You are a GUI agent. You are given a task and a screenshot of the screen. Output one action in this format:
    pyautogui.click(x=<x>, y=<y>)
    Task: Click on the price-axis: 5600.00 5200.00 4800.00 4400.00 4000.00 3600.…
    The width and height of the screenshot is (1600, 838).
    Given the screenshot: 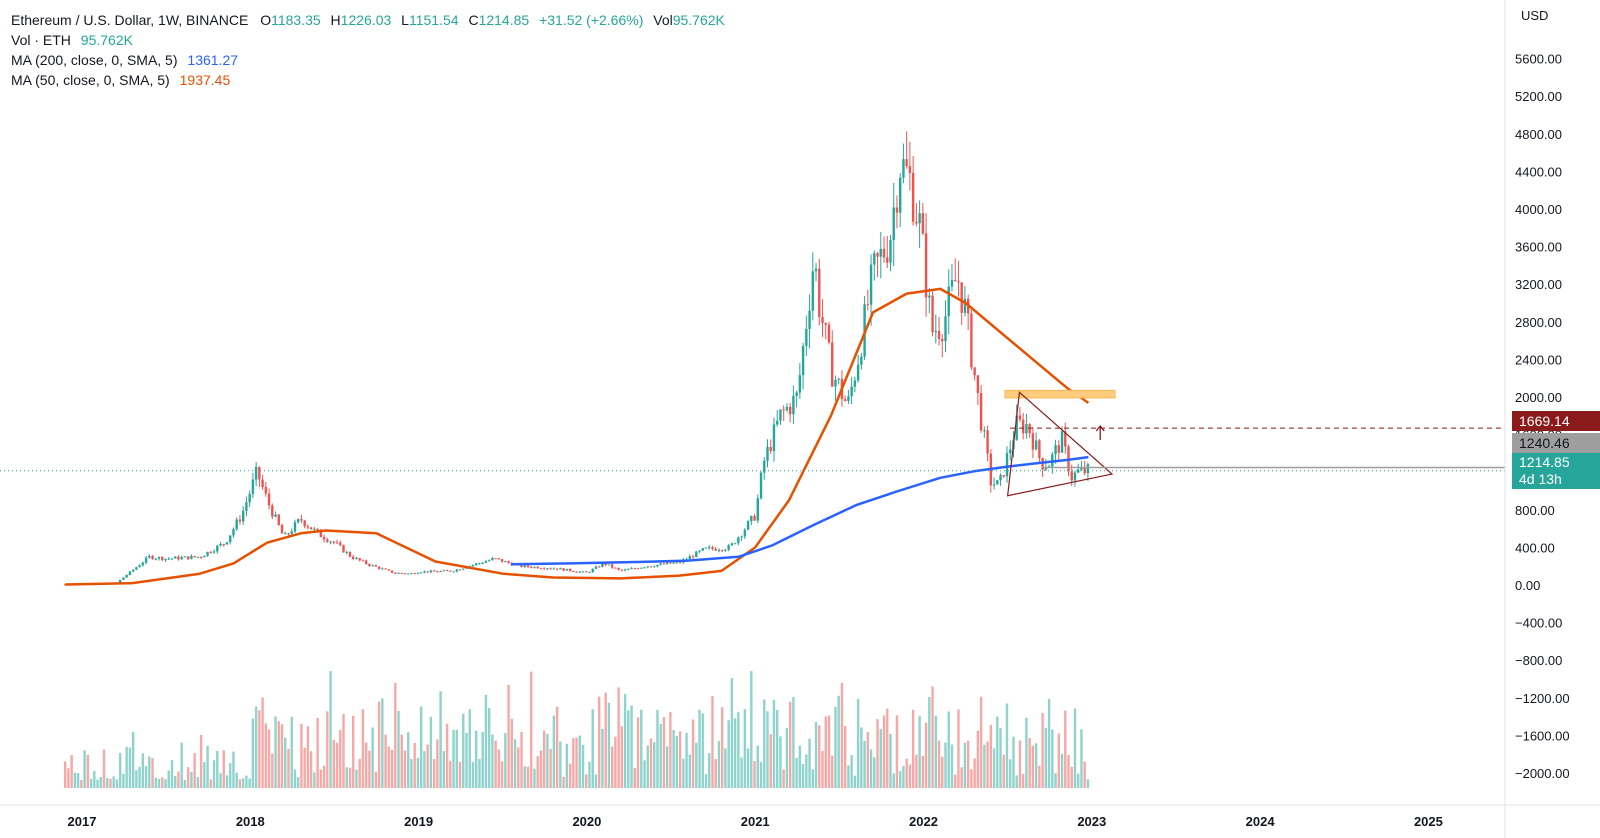 What is the action you would take?
    pyautogui.click(x=1537, y=419)
    